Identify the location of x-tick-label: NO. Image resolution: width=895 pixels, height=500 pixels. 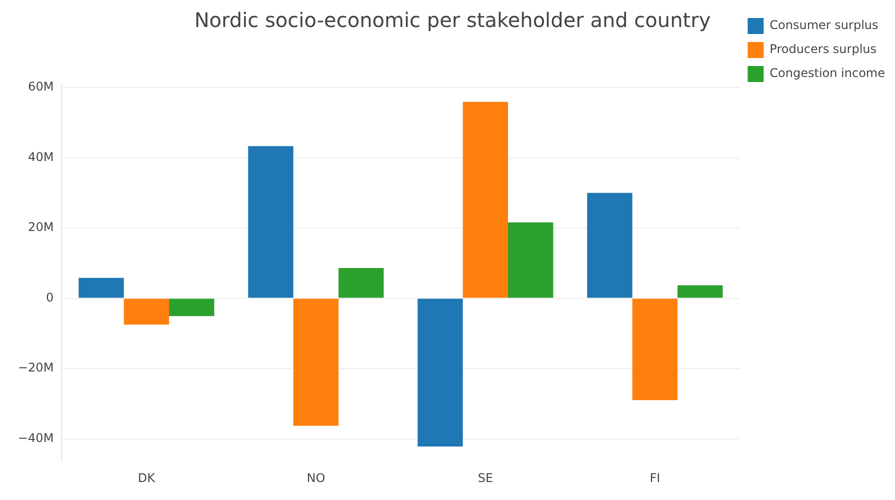
(316, 477).